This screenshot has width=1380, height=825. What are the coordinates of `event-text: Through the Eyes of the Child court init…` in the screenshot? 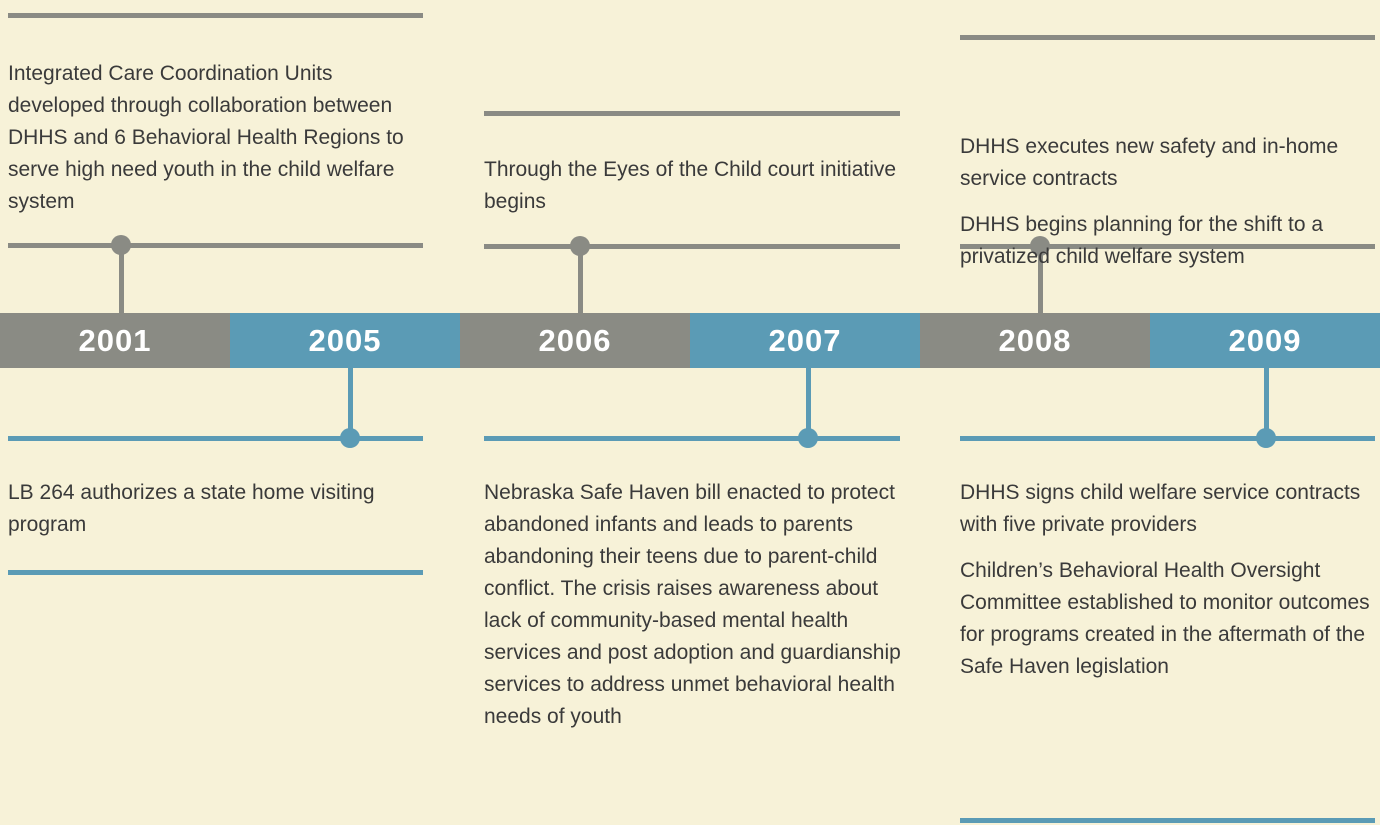 It's located at (695, 193).